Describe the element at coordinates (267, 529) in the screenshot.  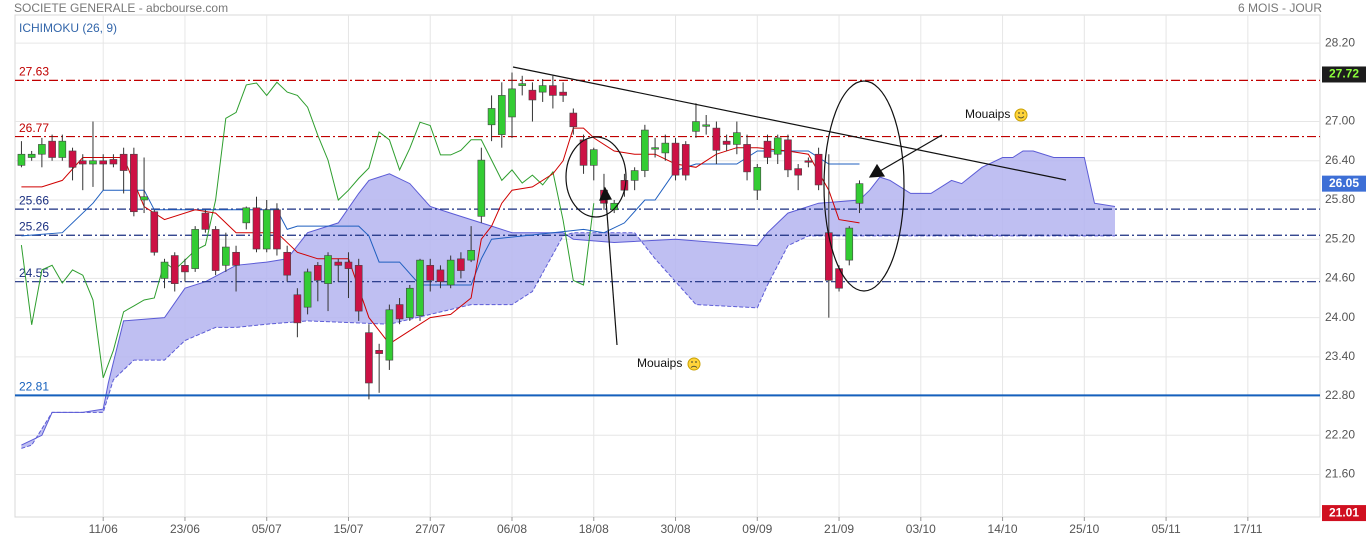
I see `x-tick-label: 05/07` at that location.